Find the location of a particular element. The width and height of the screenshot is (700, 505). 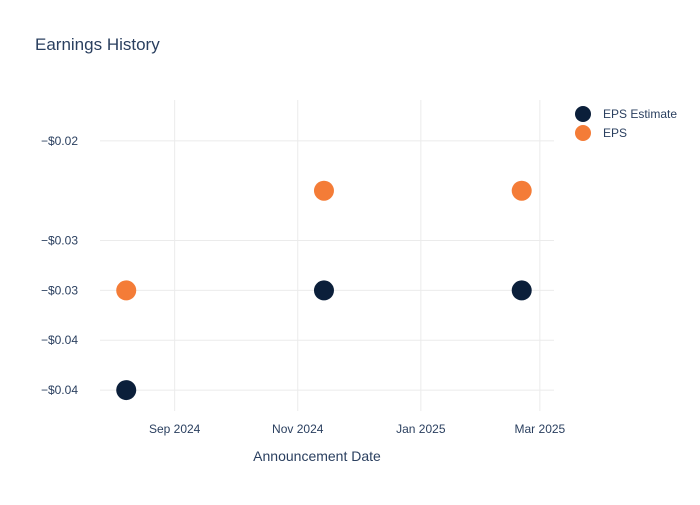

y-tick-label: −$0.02 is located at coordinates (59, 141).